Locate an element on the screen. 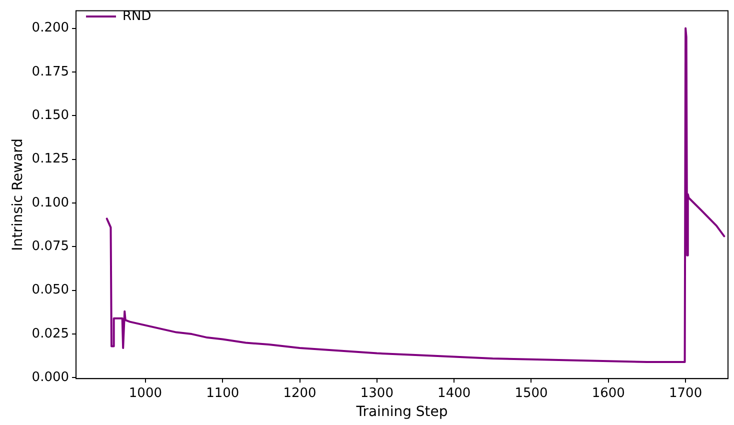  x-tick-label: 1300 is located at coordinates (377, 393).